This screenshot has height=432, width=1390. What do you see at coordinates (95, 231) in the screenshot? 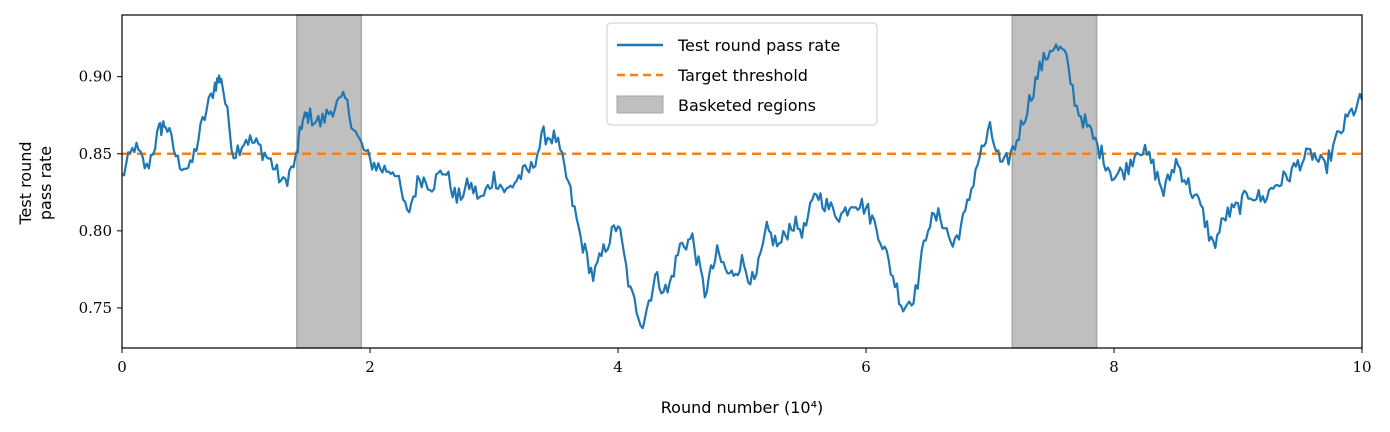
I see `y-tick-label: 0.80` at bounding box center [95, 231].